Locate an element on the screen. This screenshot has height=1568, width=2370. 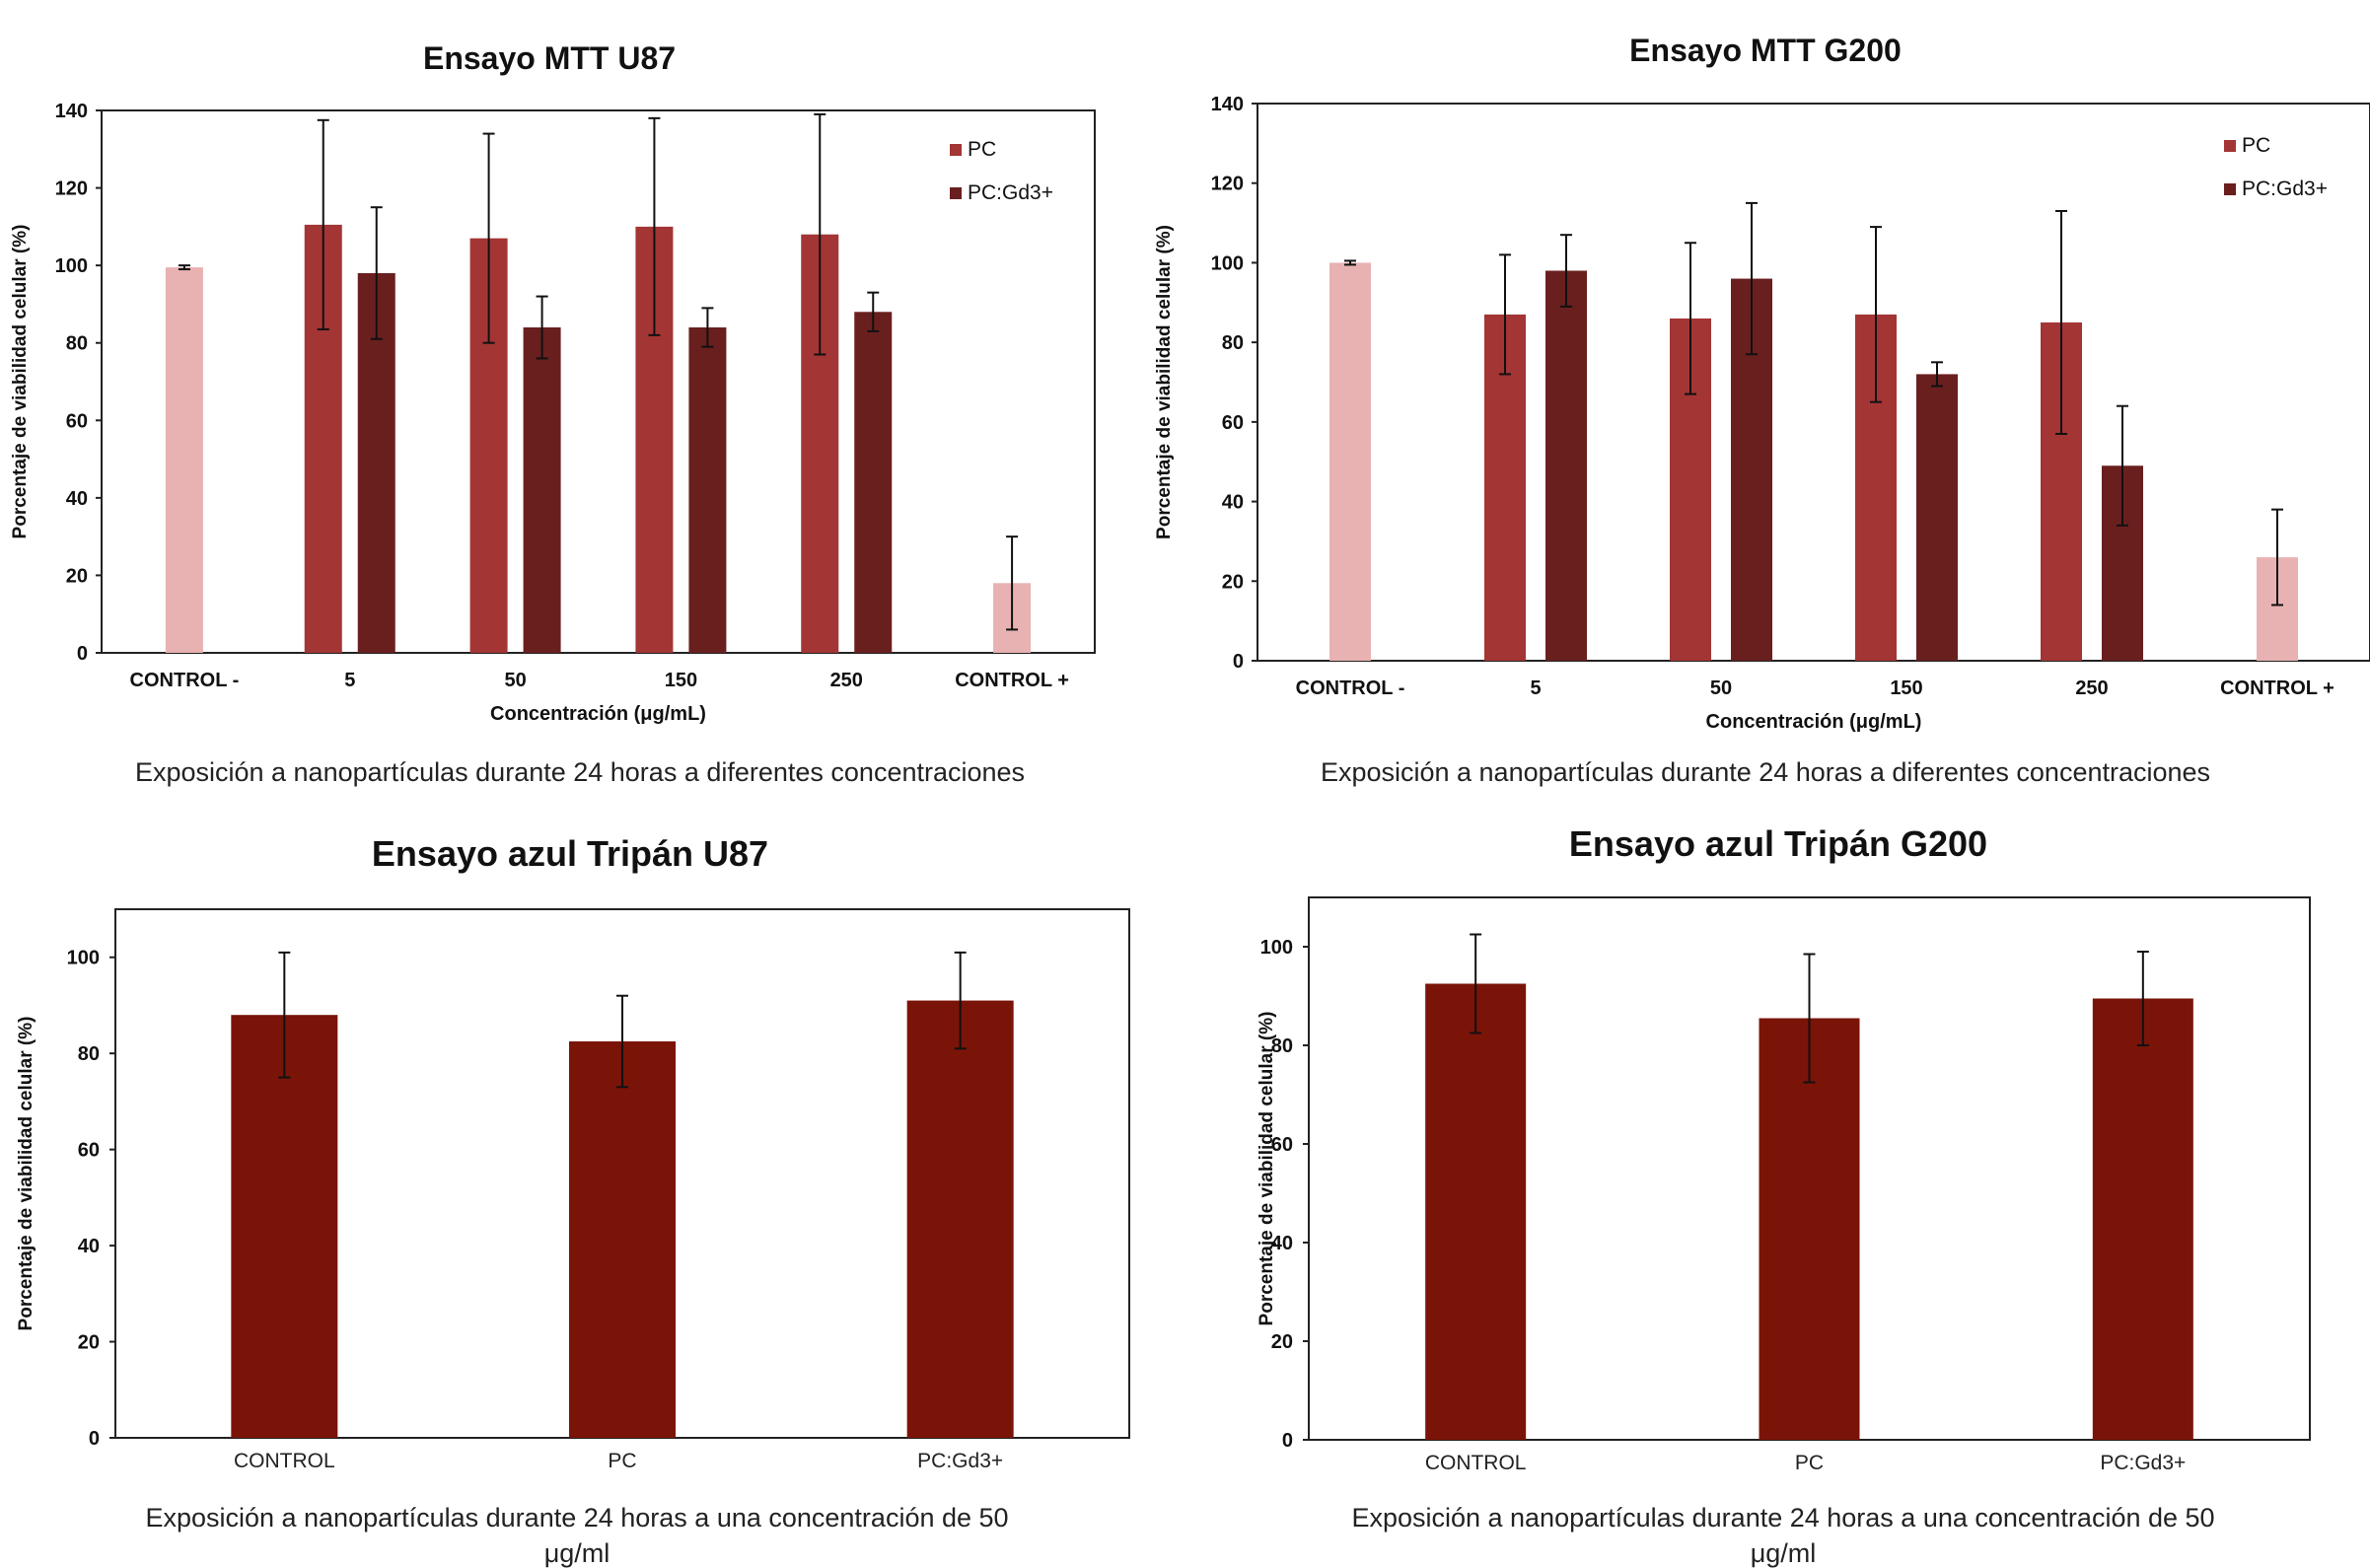
chart-title: Ensayo azul Tripán U87 is located at coordinates (570, 853).